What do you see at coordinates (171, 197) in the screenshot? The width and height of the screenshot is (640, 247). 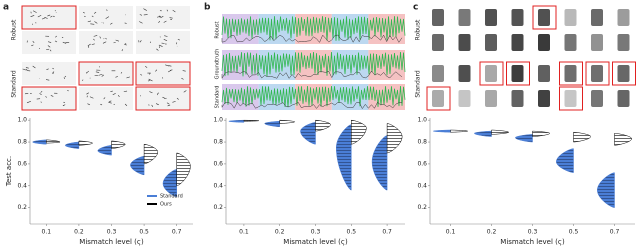 I see `legend-label: Standard` at bounding box center [171, 197].